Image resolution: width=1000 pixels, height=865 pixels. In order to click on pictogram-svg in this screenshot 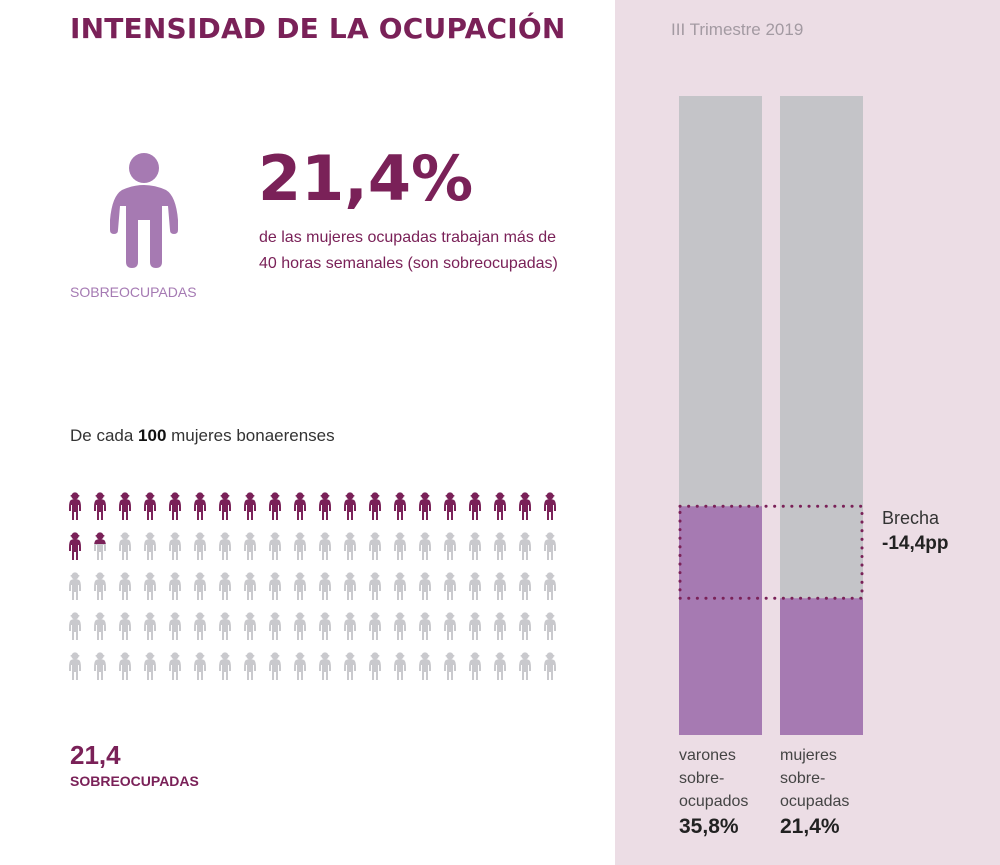, I will do `click(312, 586)`.